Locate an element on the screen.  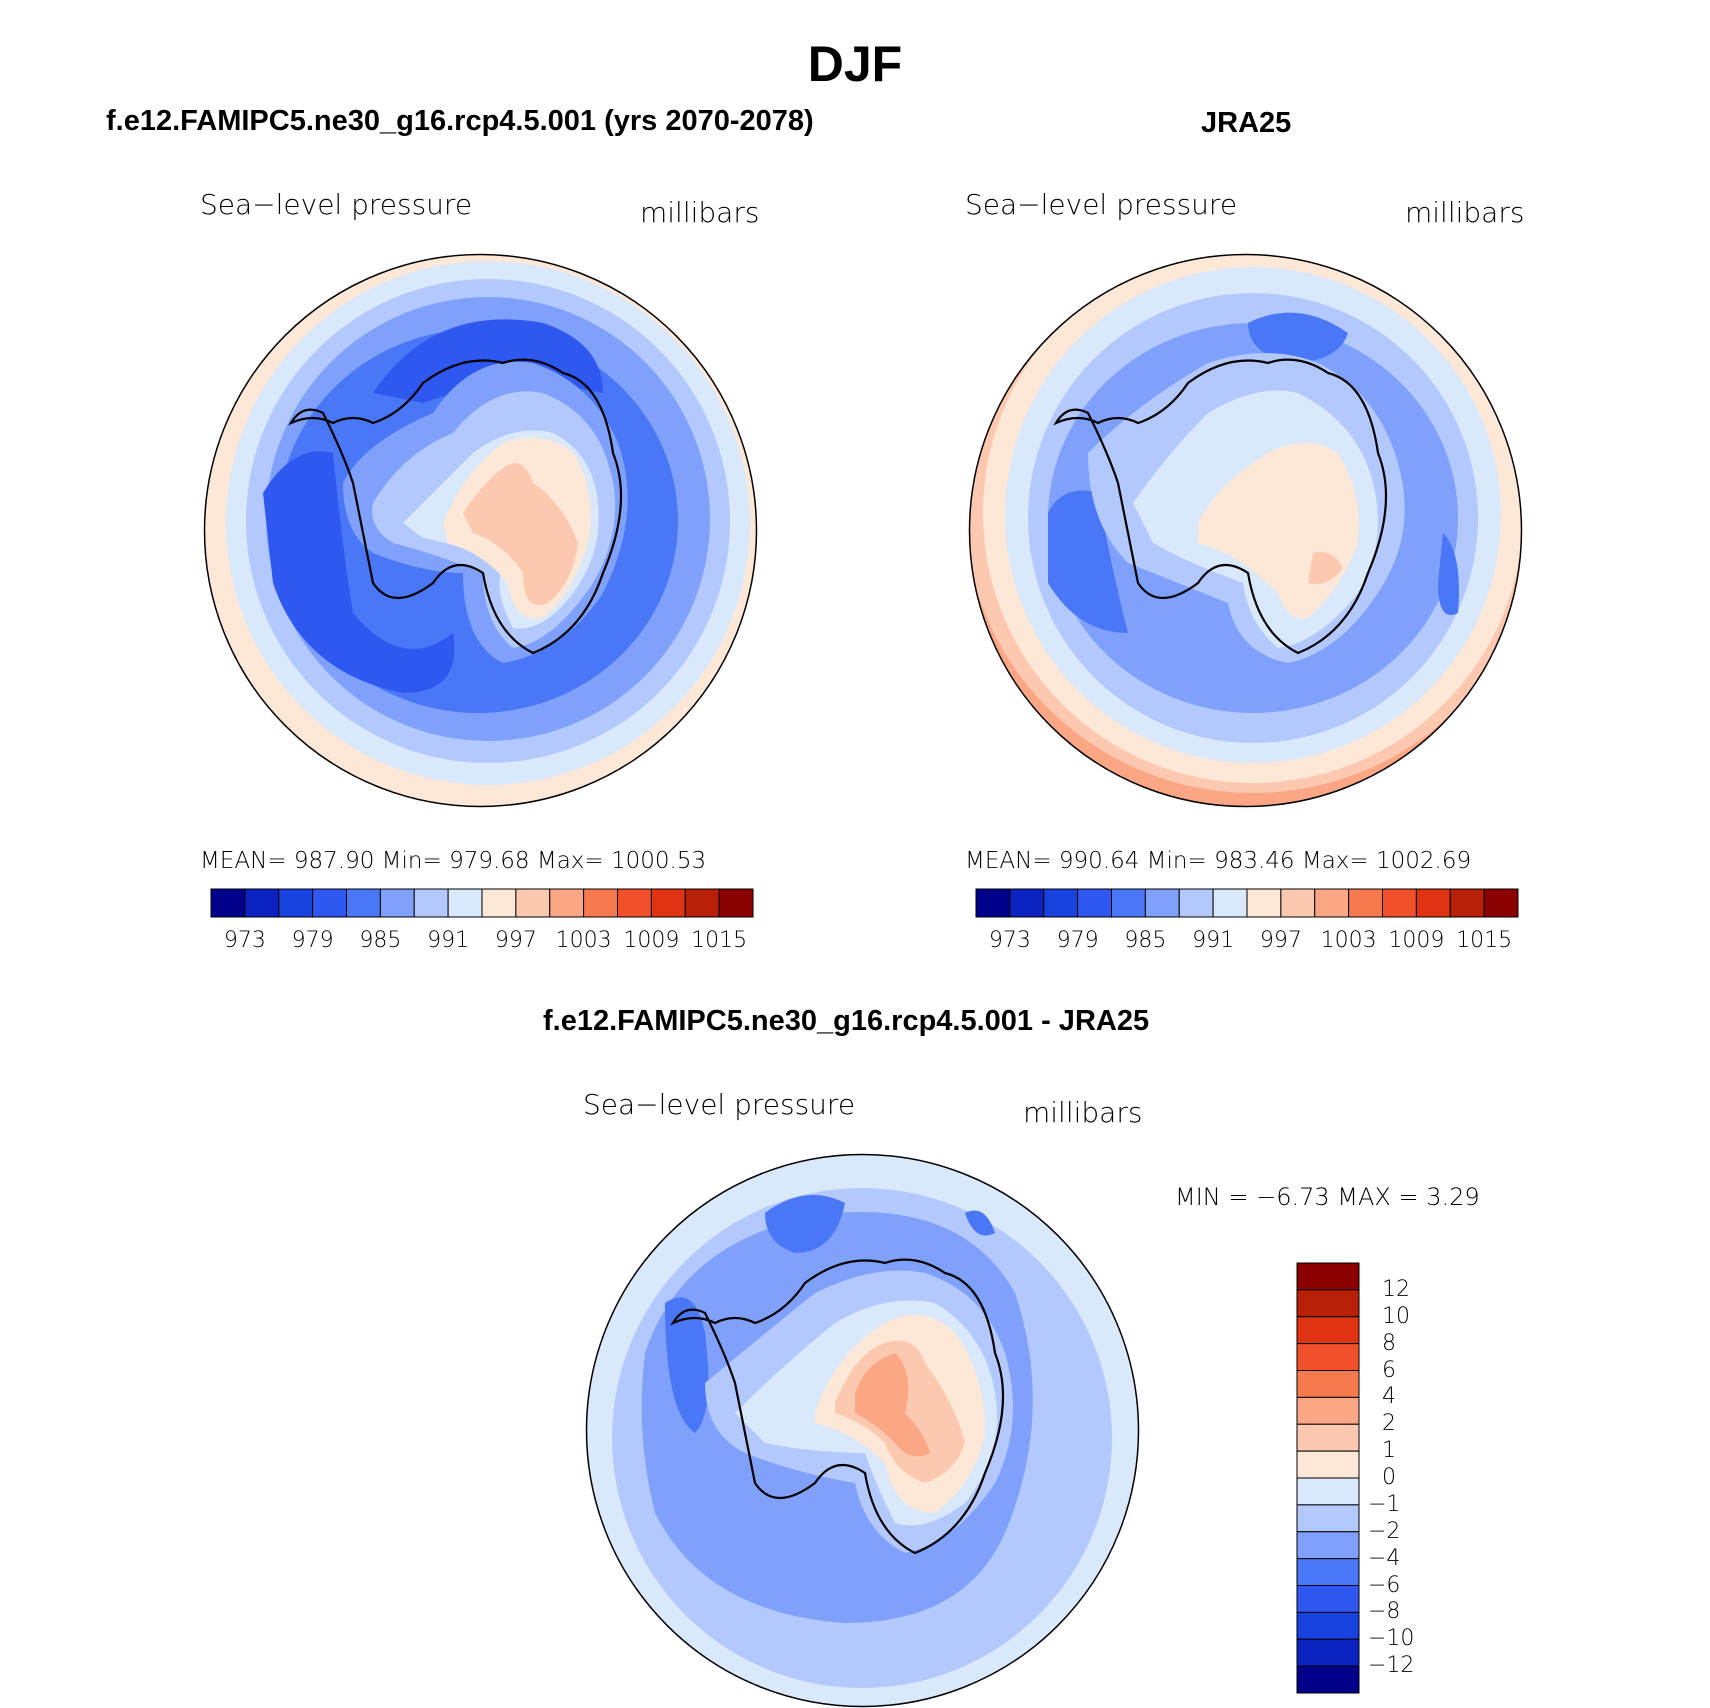
panel-3-tick: −10 is located at coordinates (1391, 1639).